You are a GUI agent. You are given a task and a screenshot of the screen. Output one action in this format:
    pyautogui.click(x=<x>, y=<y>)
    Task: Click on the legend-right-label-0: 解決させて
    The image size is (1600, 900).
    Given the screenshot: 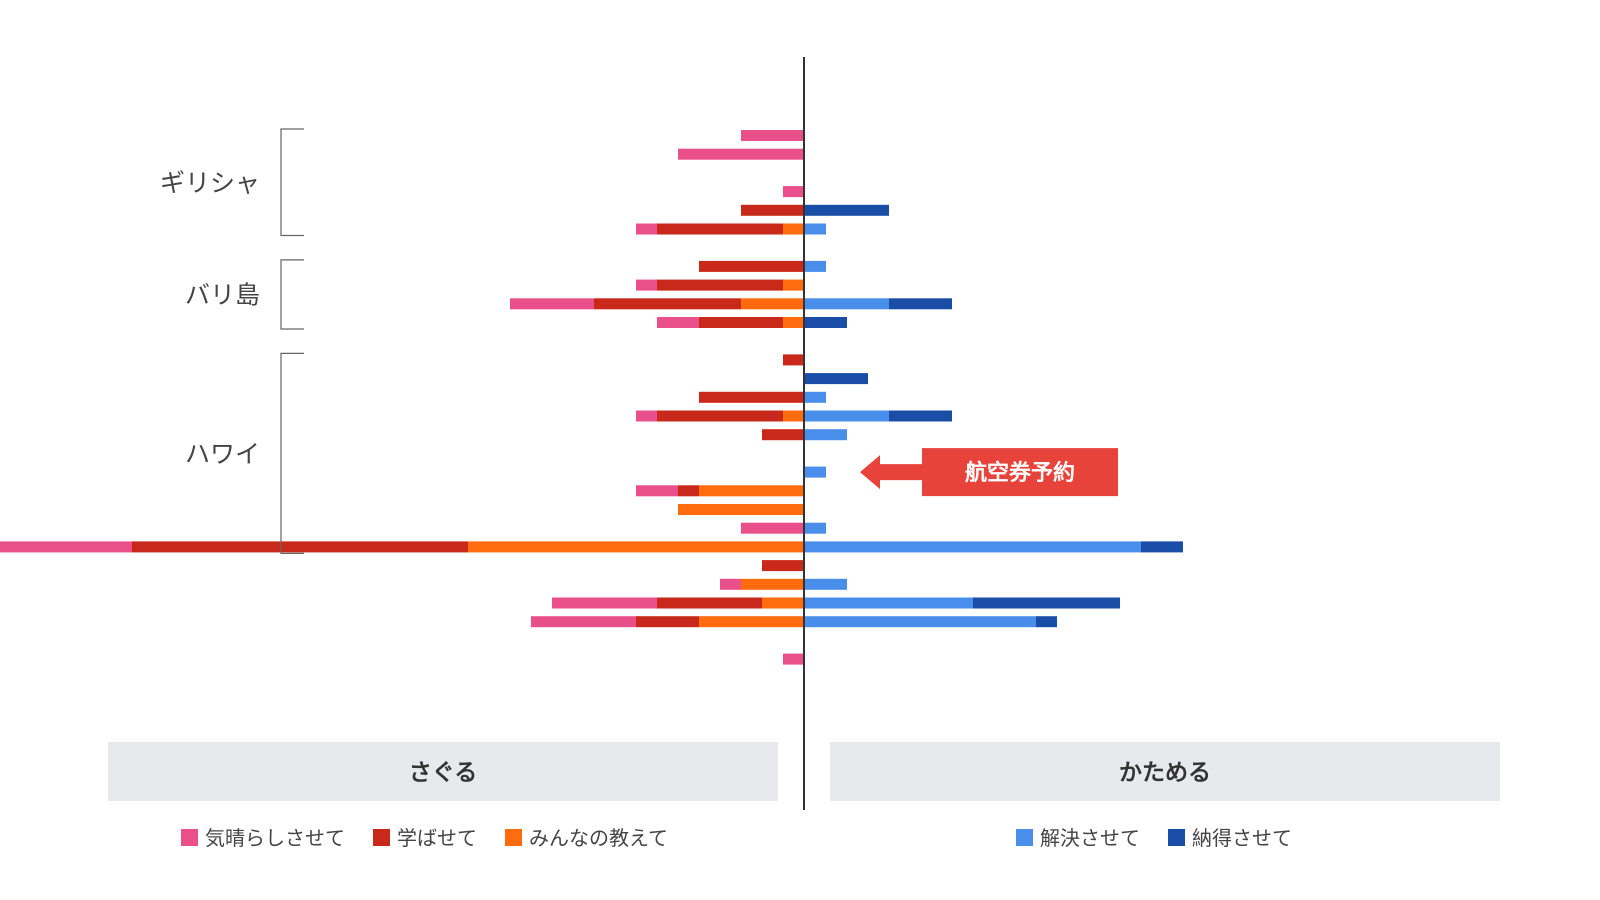 What is the action you would take?
    pyautogui.click(x=1090, y=838)
    